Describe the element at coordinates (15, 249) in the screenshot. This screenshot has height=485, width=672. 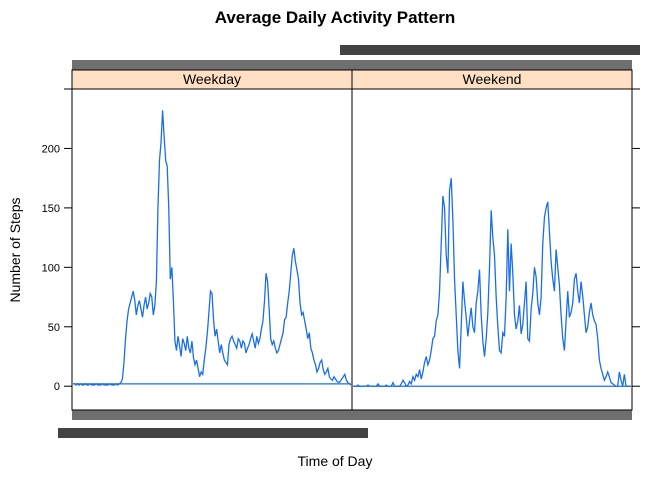
I see `y-axis-label: Number of Steps` at that location.